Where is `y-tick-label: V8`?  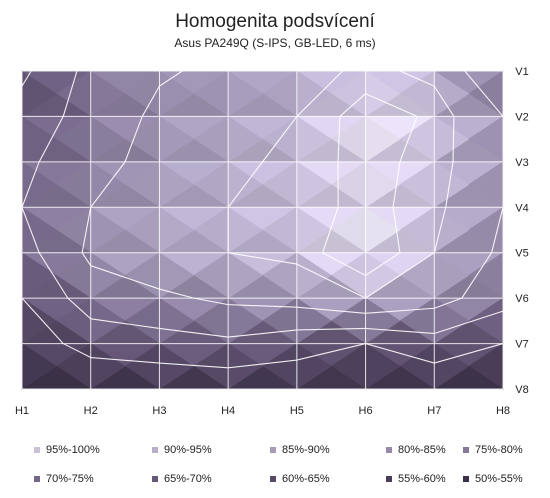 y-tick-label: V8 is located at coordinates (521, 390).